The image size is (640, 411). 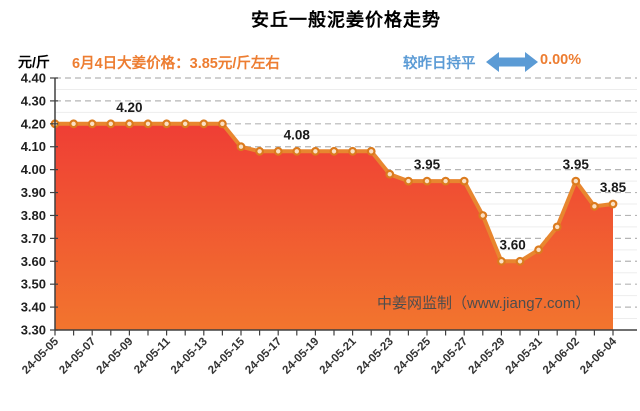 What do you see at coordinates (33, 215) in the screenshot?
I see `y-tick-label: 3.80` at bounding box center [33, 215].